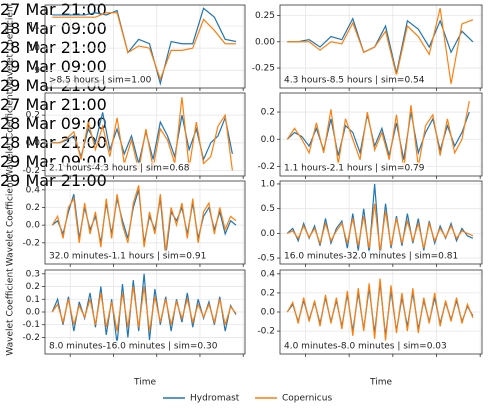 This screenshot has width=500, height=409. What do you see at coordinates (268, 184) in the screenshot?
I see `y-tick-label: 1.0` at bounding box center [268, 184].